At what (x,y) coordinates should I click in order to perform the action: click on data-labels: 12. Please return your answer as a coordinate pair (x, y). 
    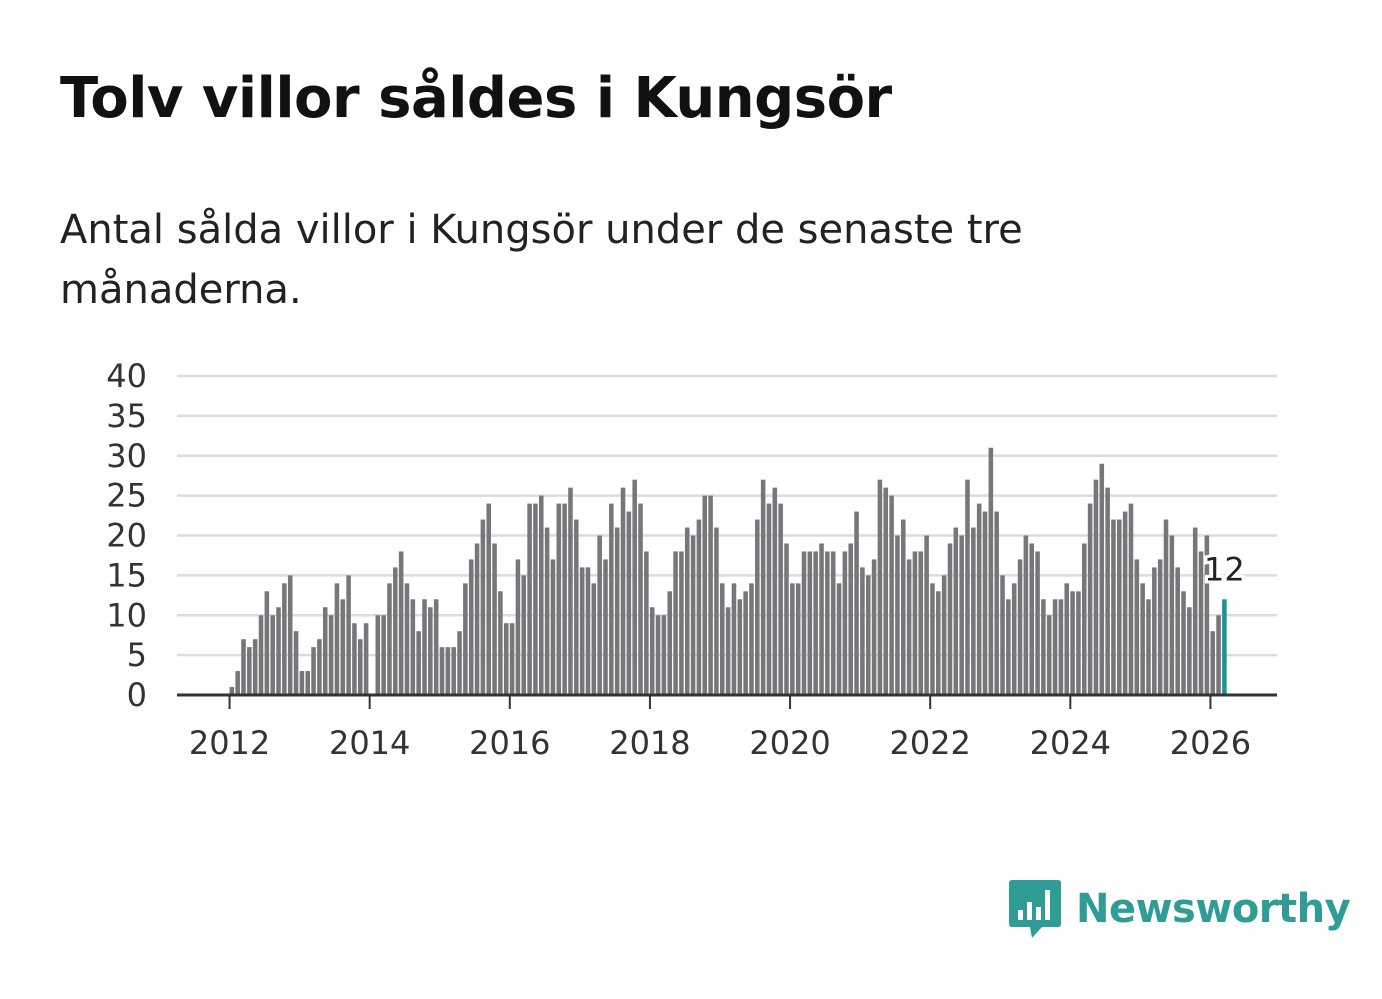
    Looking at the image, I should click on (1224, 569).